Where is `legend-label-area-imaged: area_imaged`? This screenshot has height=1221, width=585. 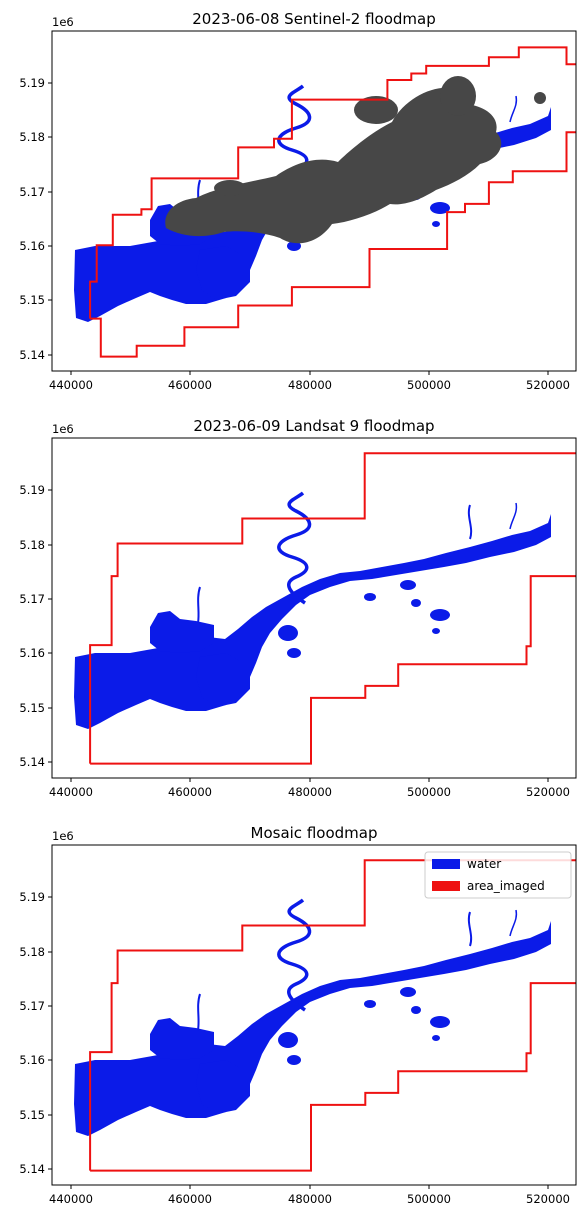
legend-label-area-imaged: area_imaged is located at coordinates (506, 886).